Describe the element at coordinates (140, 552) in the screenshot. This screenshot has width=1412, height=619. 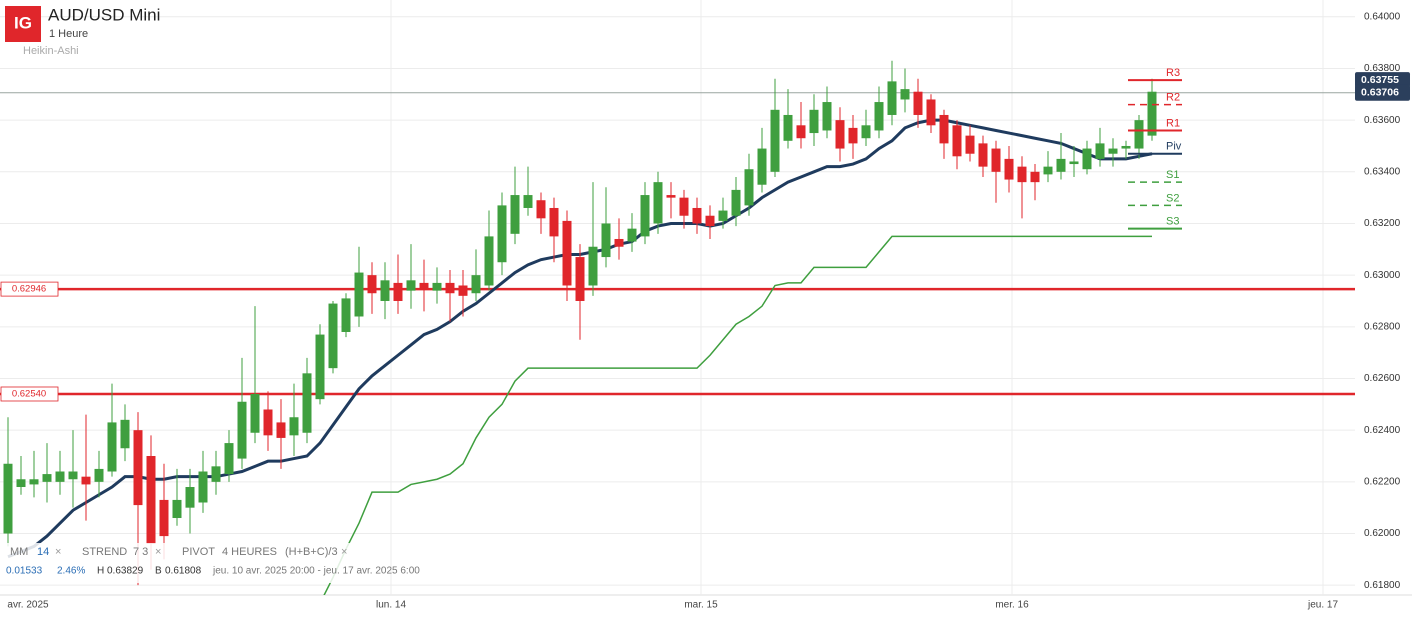
I see `indicator-params: 7 3` at that location.